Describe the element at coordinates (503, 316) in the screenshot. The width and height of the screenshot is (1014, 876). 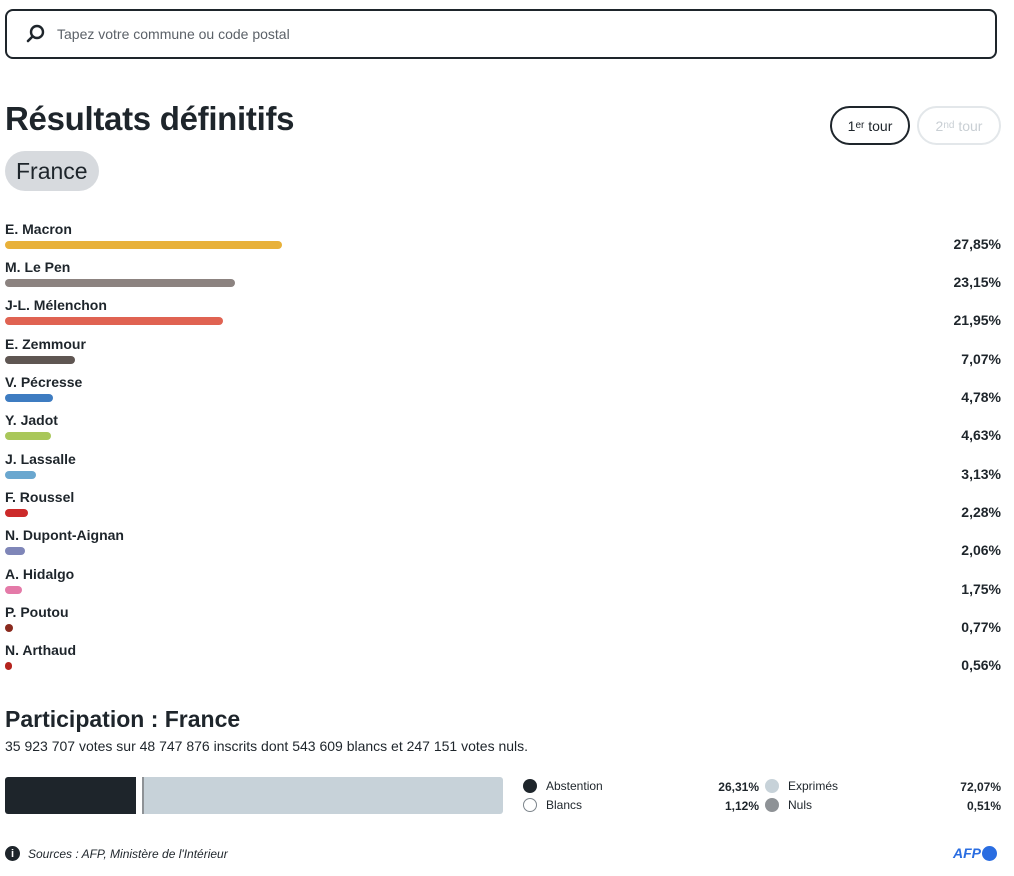
I see `candidate-row: J-L. Mélenchon 21,95%` at that location.